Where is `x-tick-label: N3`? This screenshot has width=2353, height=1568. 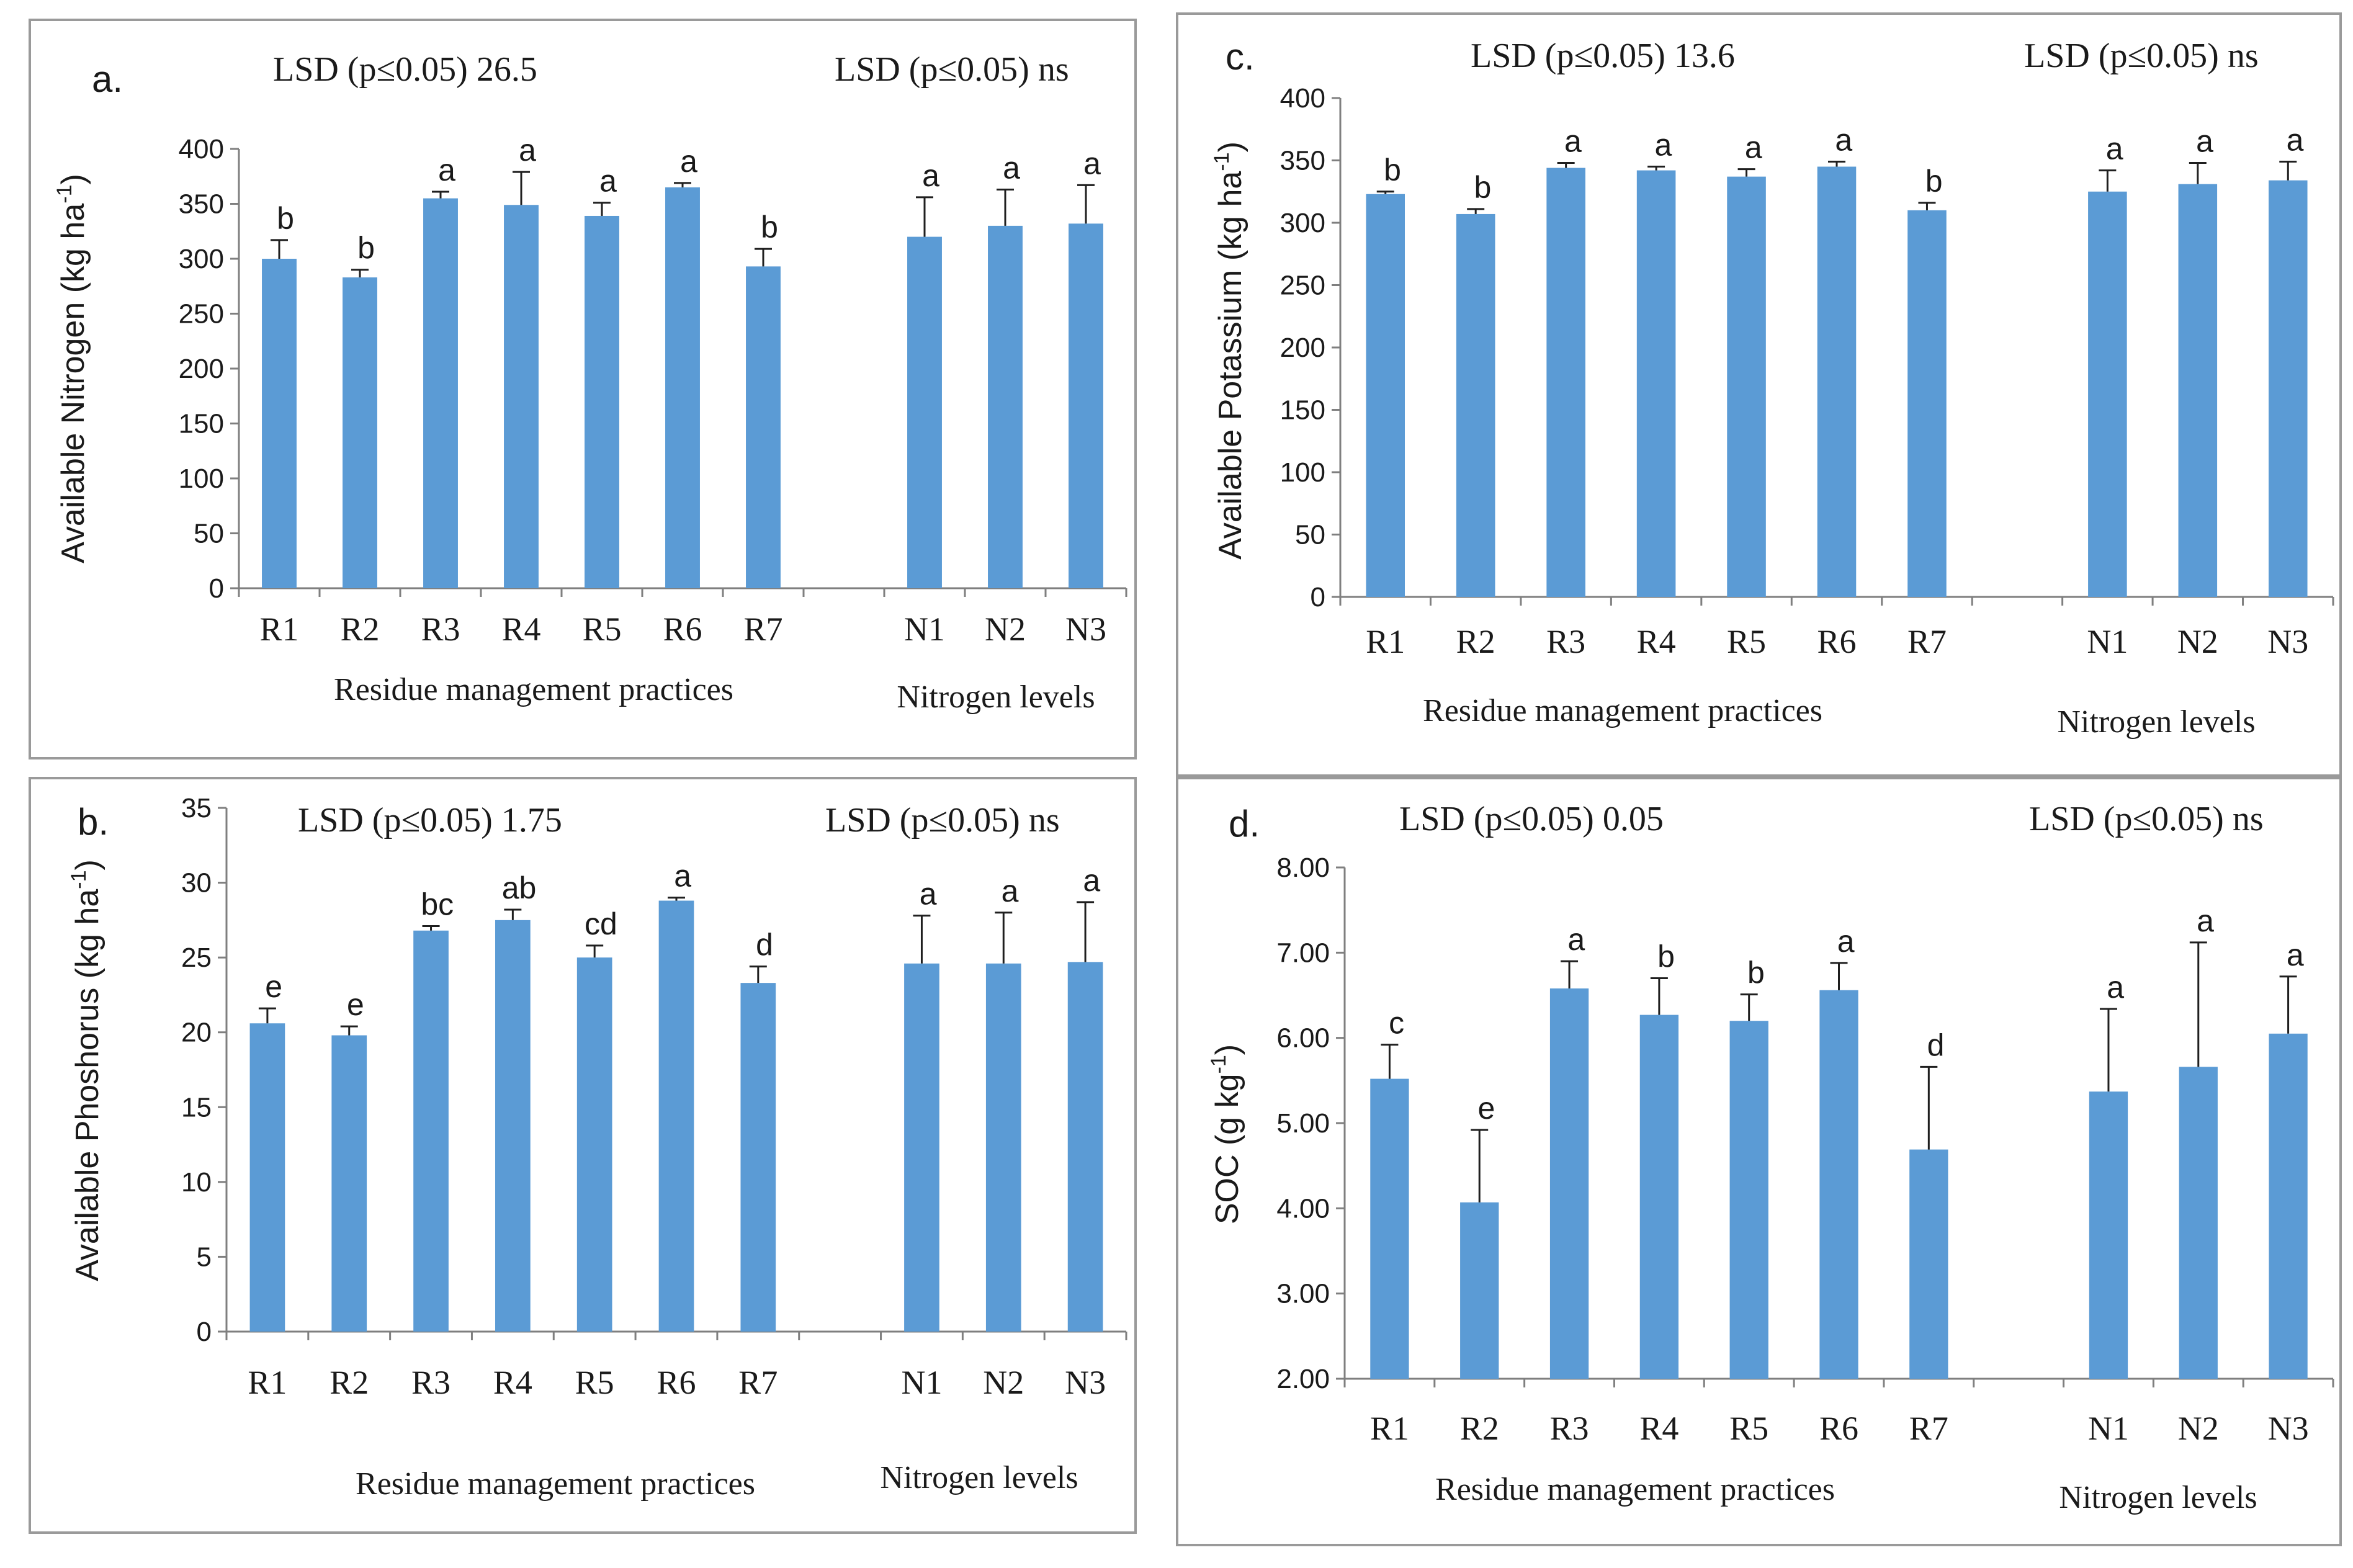
x-tick-label: N3 is located at coordinates (1085, 1382).